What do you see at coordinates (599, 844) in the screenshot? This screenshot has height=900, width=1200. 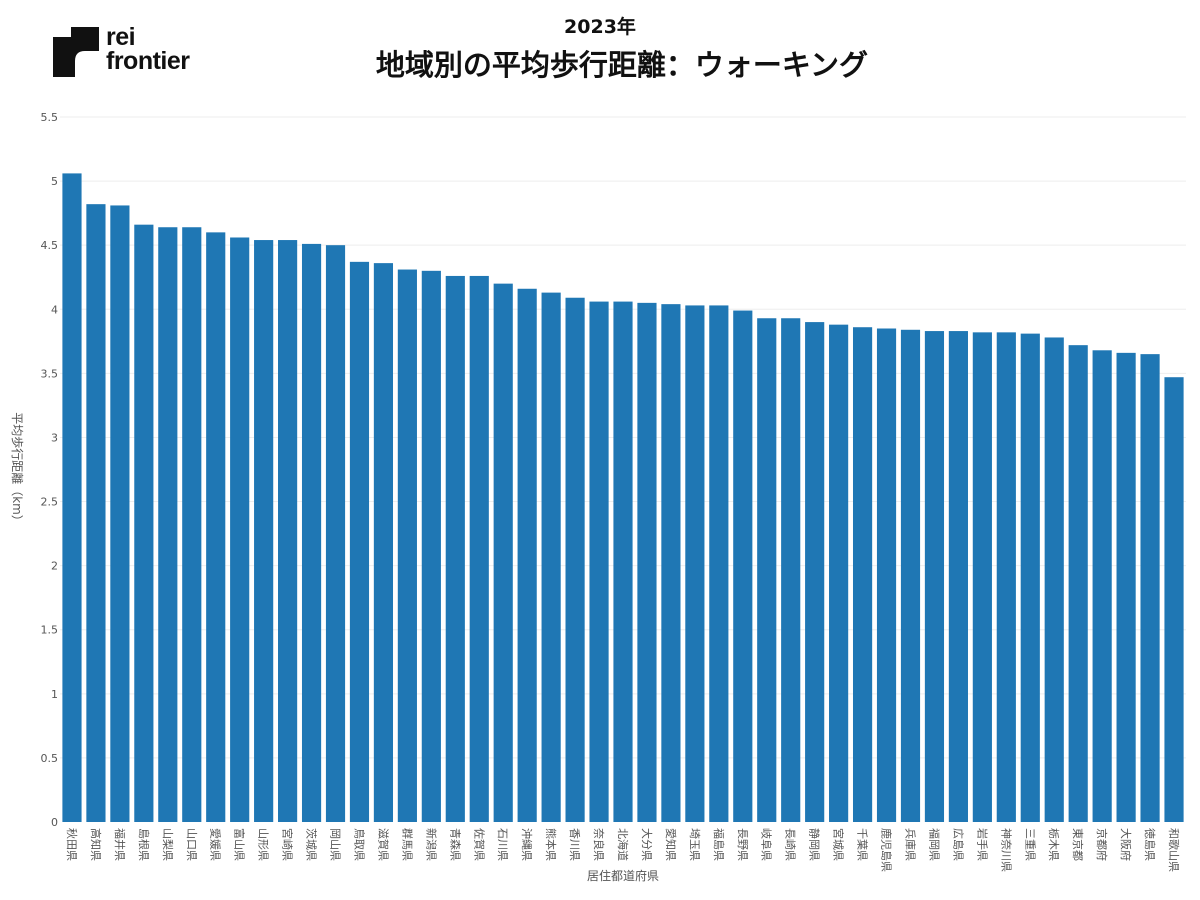 I see `x-tick-label: 奈良県` at bounding box center [599, 844].